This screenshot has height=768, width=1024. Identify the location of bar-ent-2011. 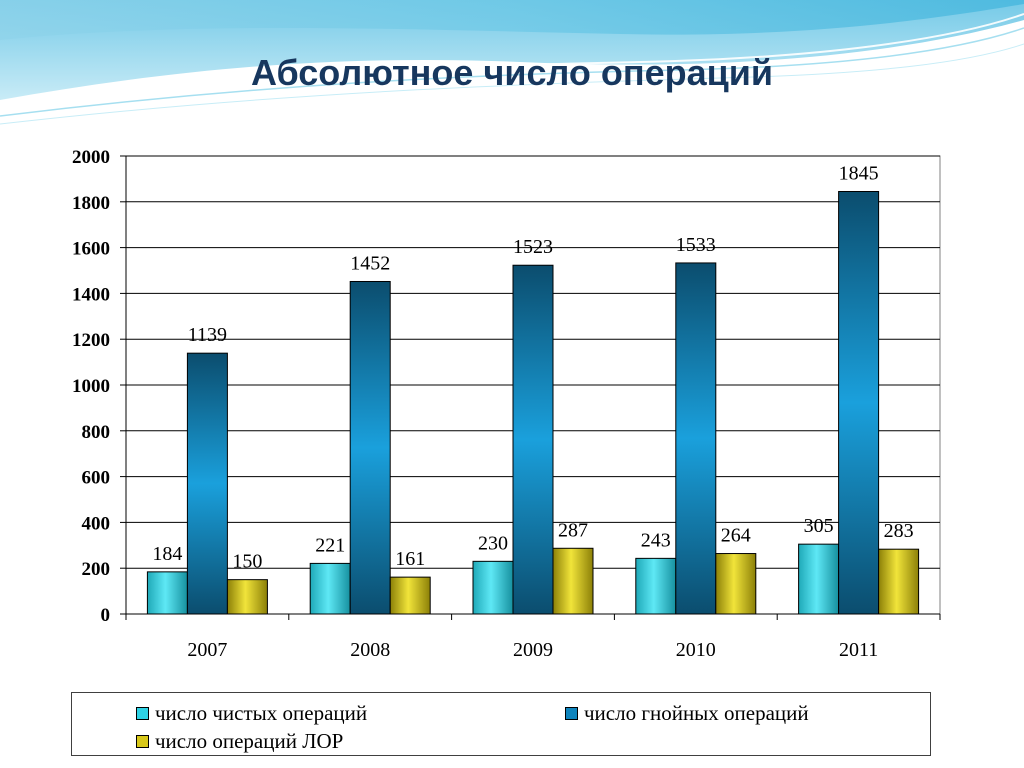
(899, 581).